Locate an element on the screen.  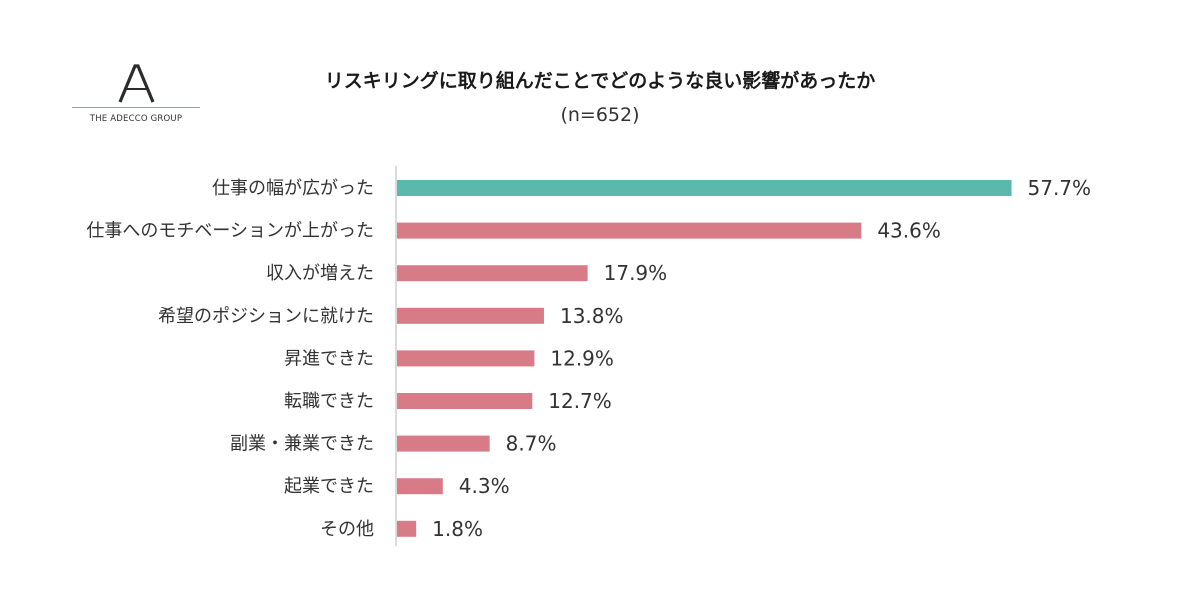
category-label: その他 is located at coordinates (347, 529).